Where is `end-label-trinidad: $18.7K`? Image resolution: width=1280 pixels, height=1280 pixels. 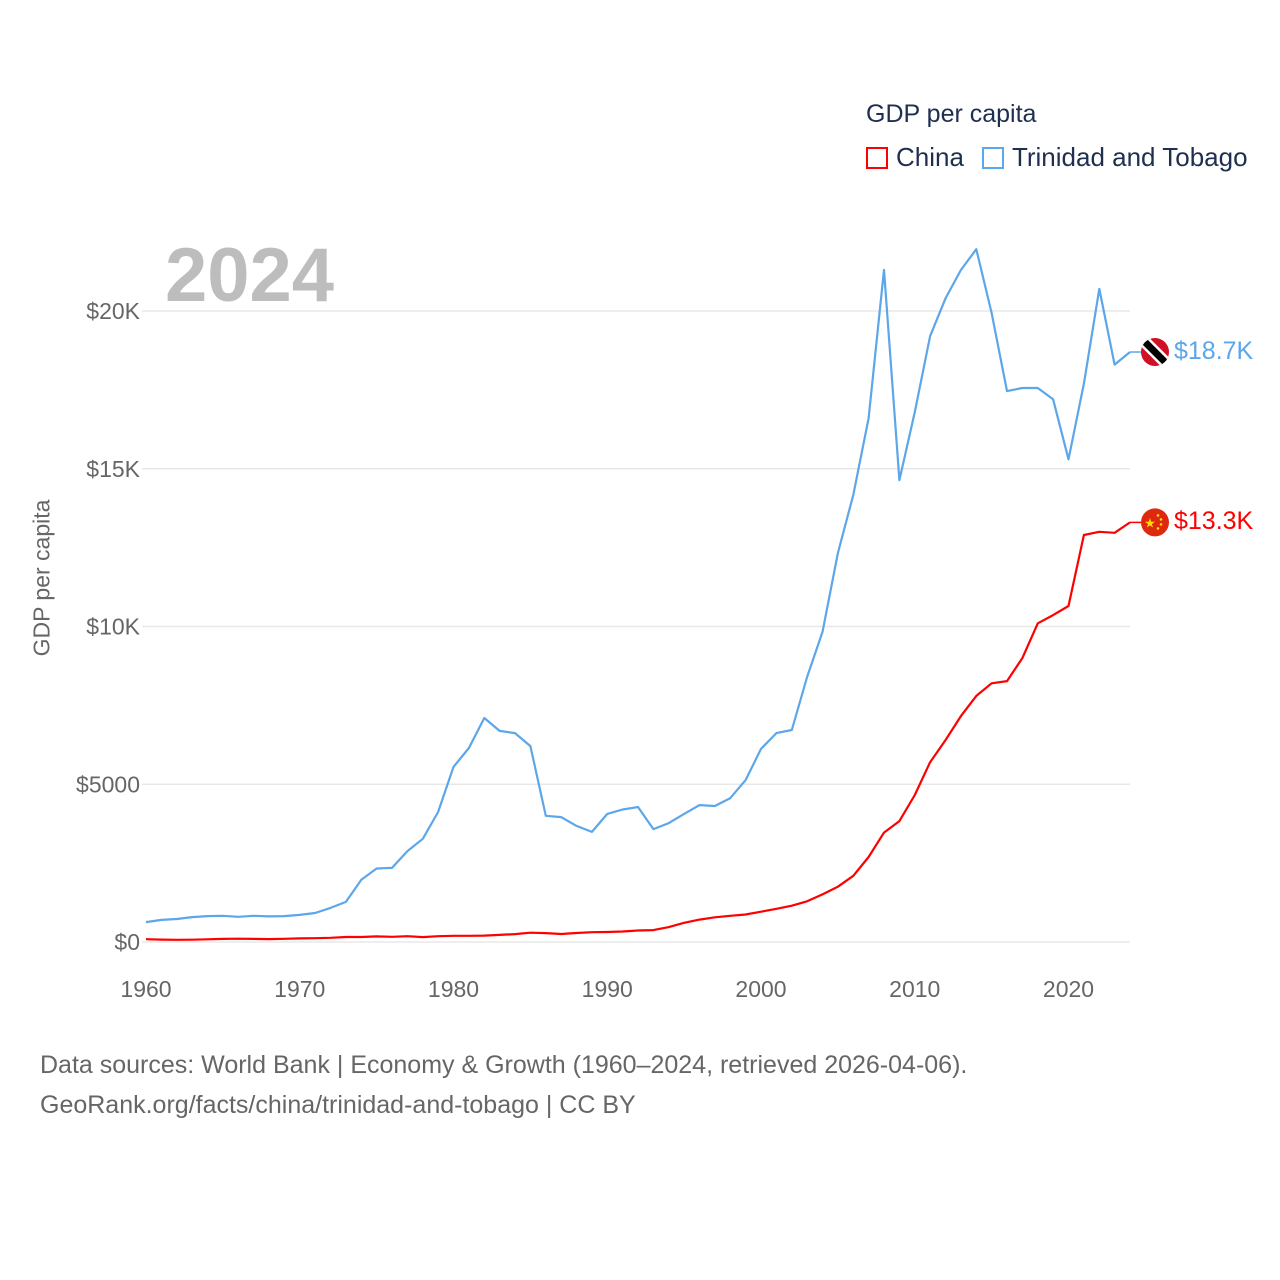
end-label-trinidad: $18.7K is located at coordinates (1214, 351).